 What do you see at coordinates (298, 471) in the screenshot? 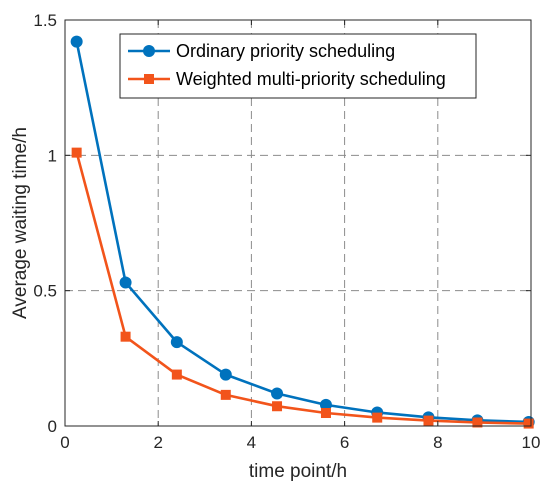
I see `x-axis-label: time point/h` at bounding box center [298, 471].